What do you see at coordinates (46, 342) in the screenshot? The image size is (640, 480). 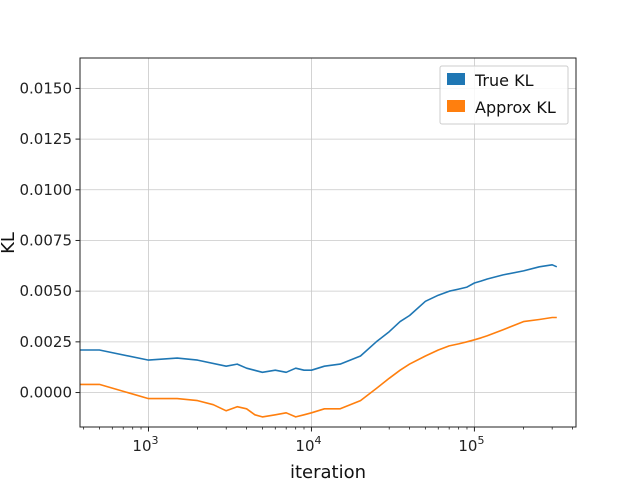 I see `y-tick-label: 0.0025` at bounding box center [46, 342].